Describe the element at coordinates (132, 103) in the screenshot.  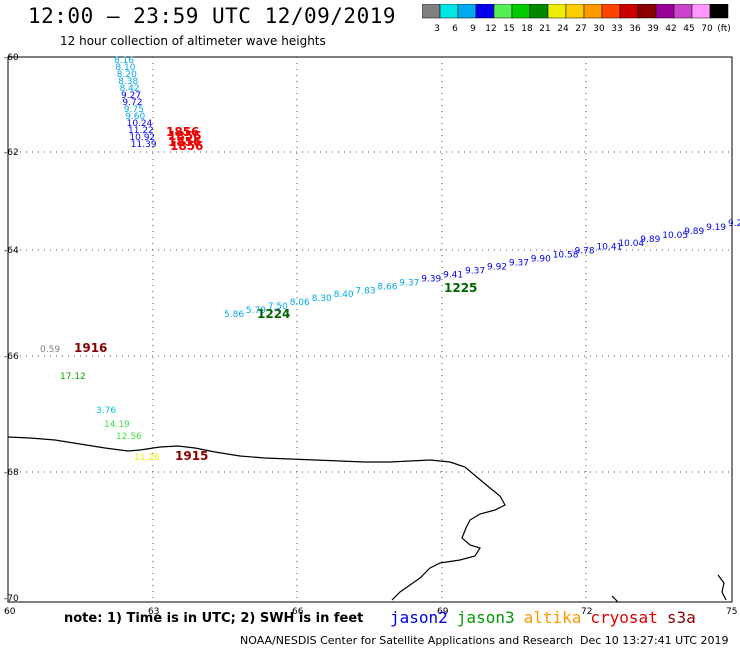
I see `wave-height-value: 9.72` at that location.